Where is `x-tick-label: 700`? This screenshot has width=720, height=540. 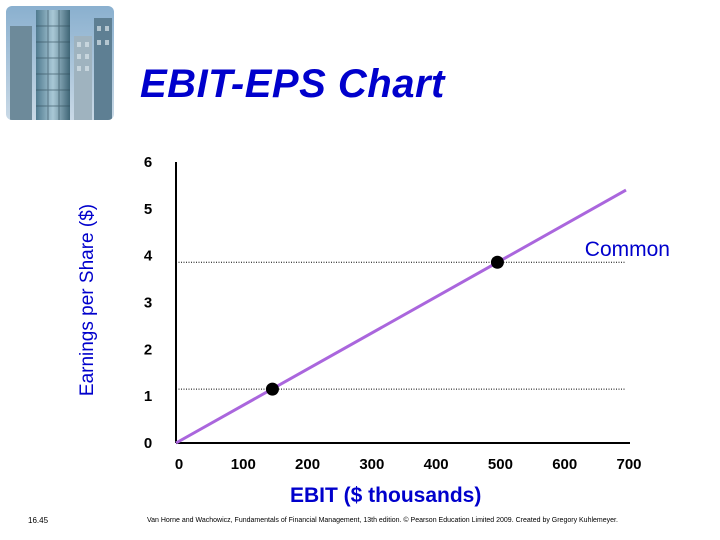
x-tick-label: 700 is located at coordinates (628, 464).